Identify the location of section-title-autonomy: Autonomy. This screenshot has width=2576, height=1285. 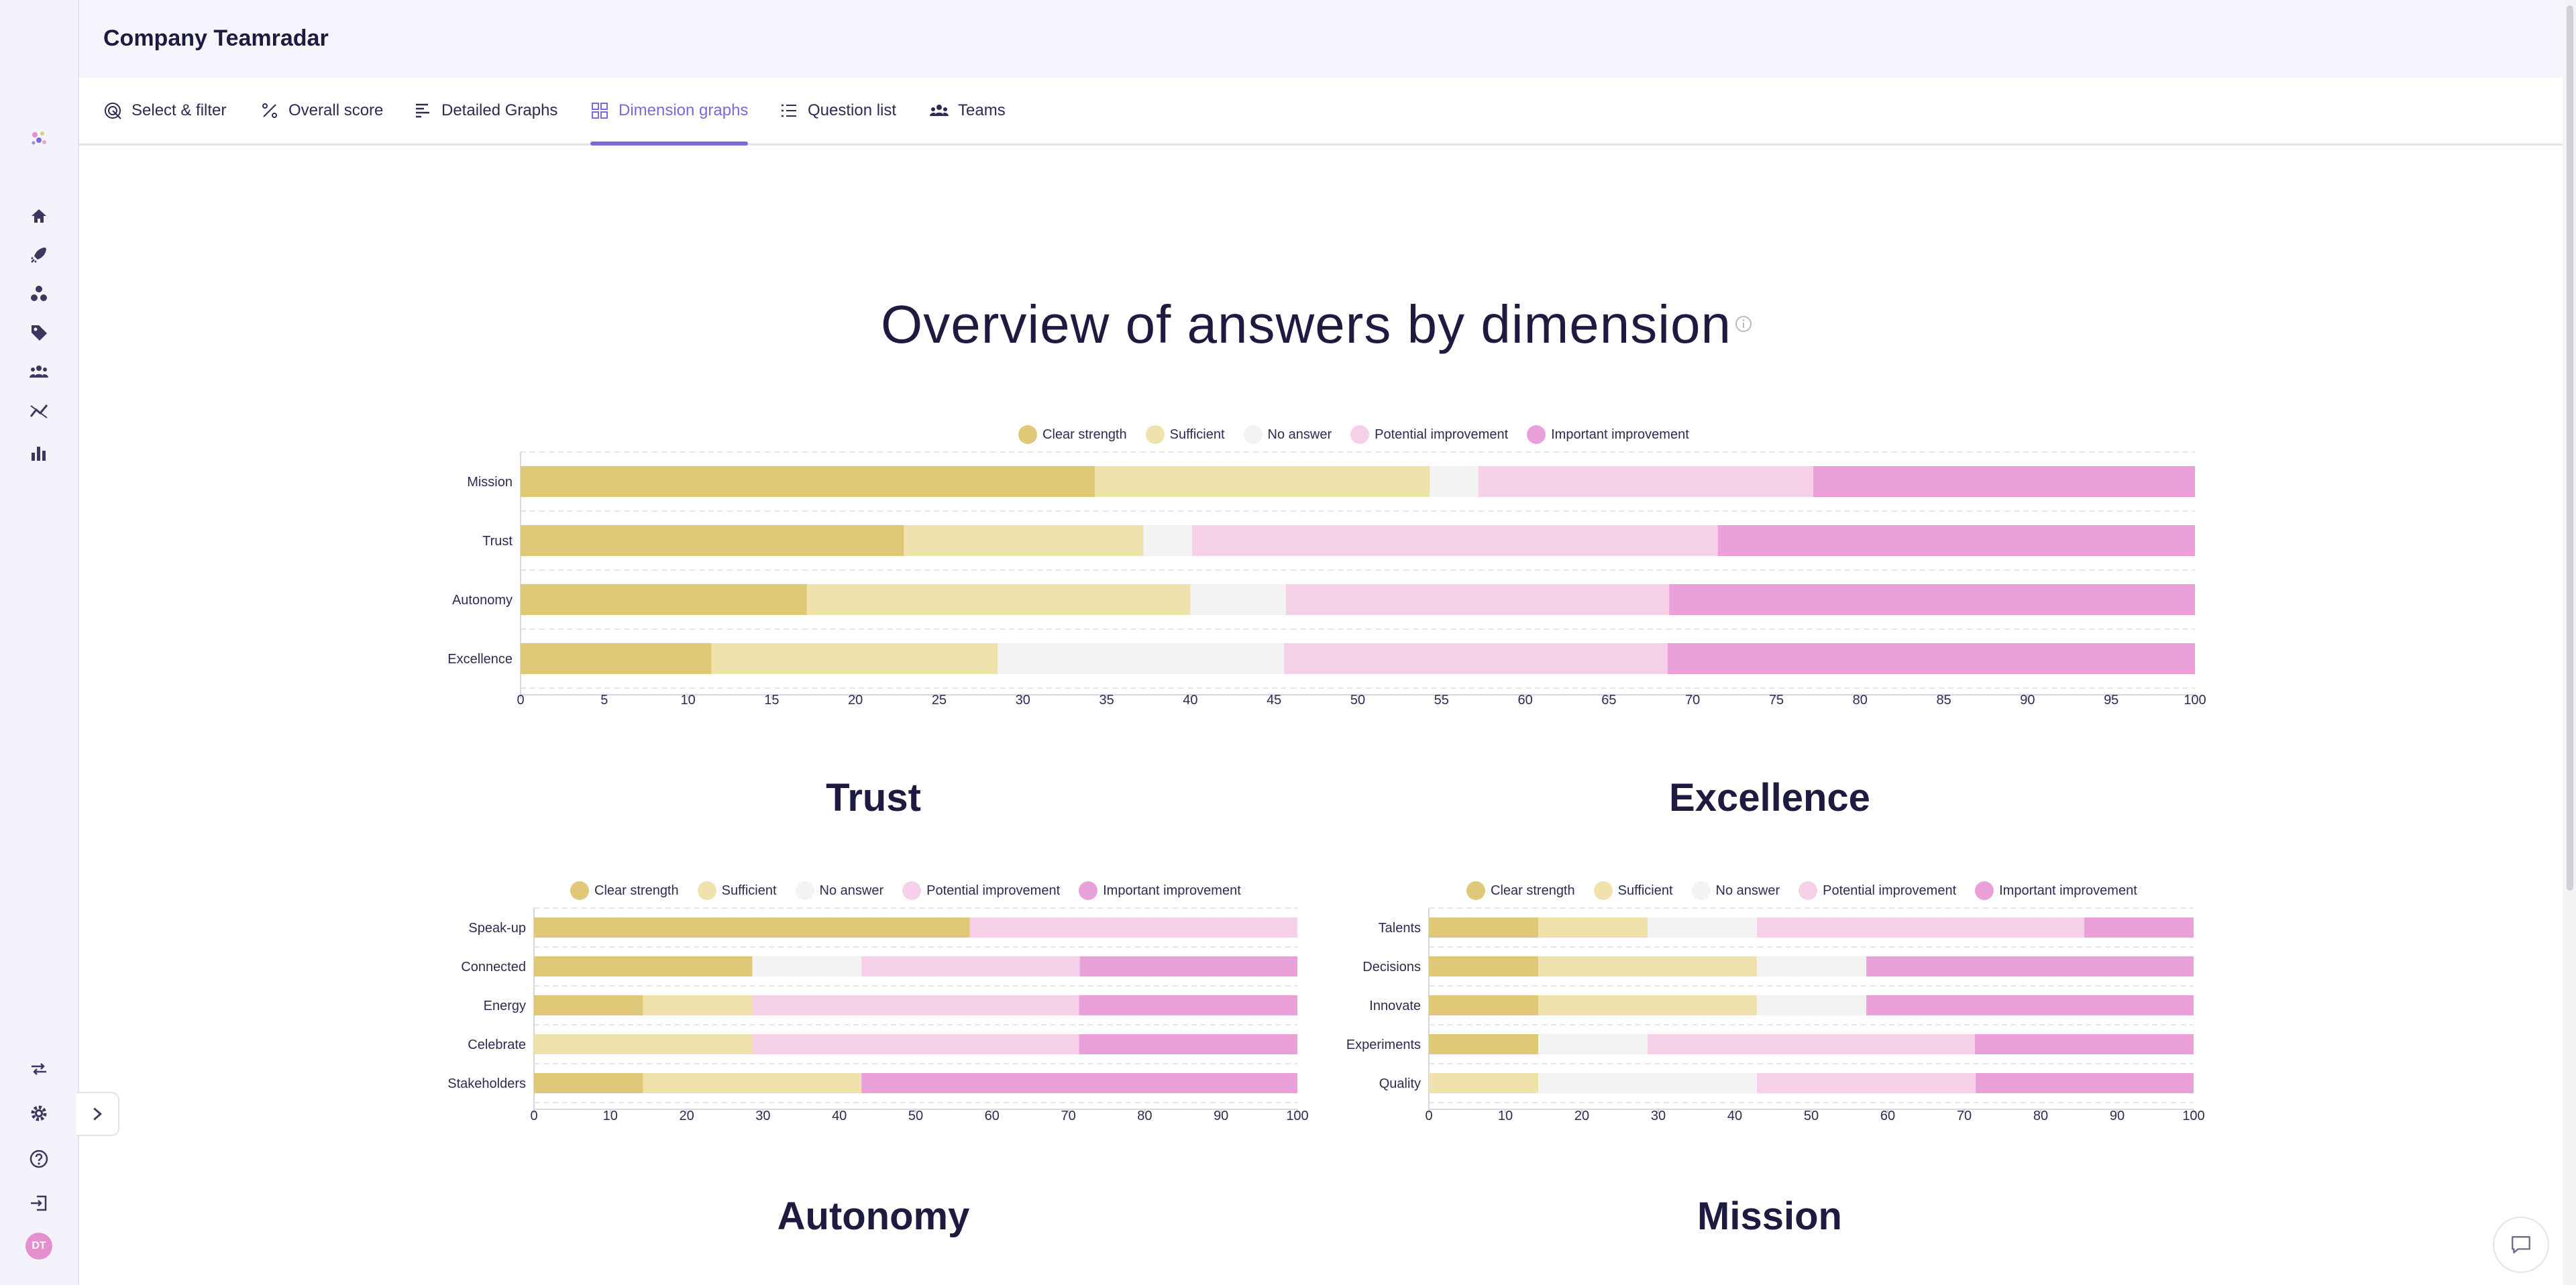
(873, 1216).